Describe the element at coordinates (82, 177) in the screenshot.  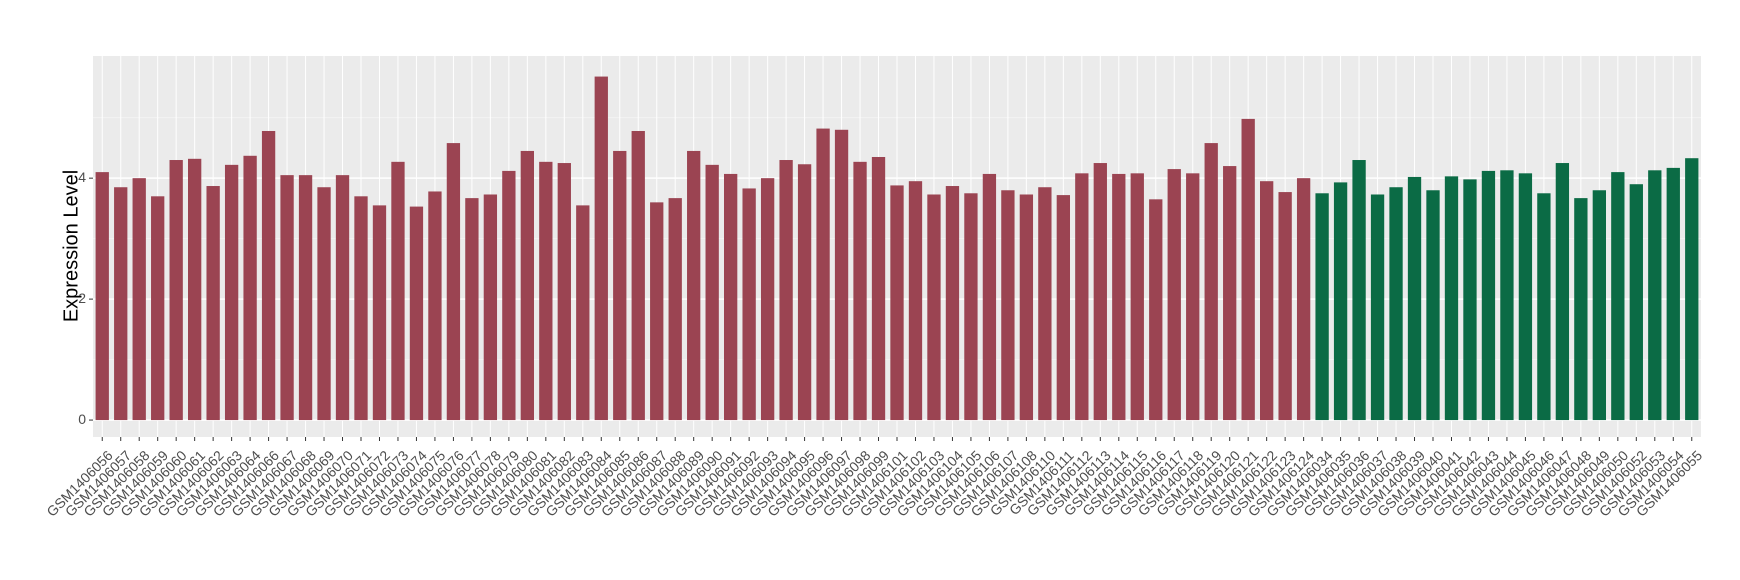
I see `y-tick-label: 4` at that location.